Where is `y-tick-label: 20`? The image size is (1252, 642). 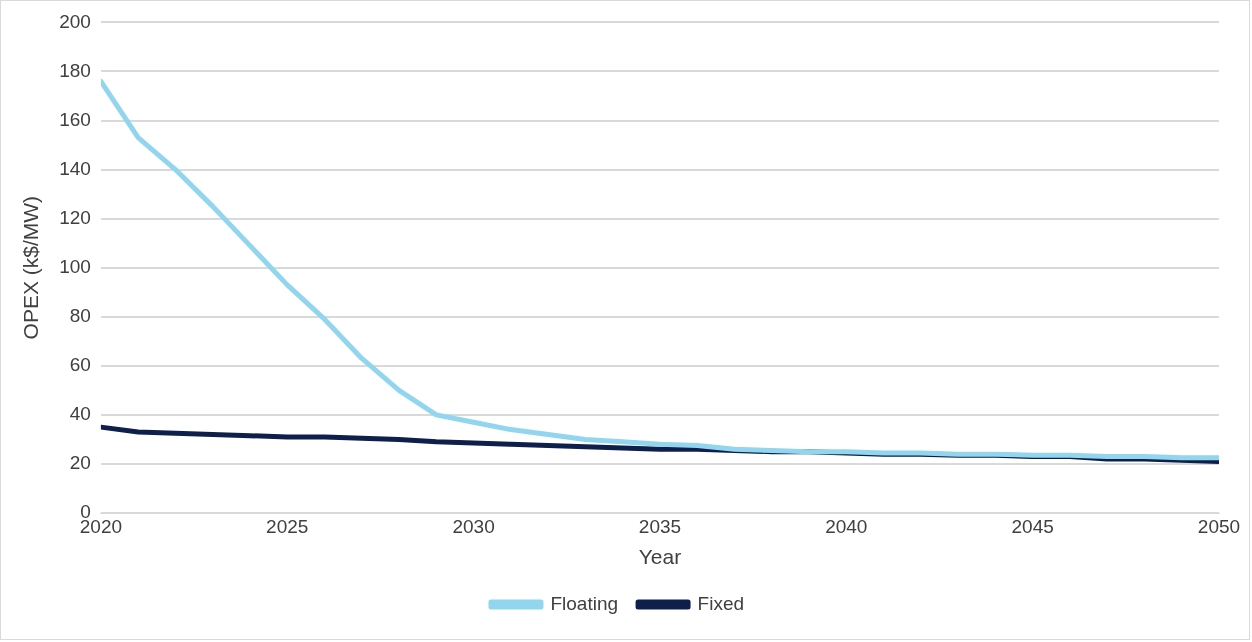 y-tick-label: 20 is located at coordinates (80, 463).